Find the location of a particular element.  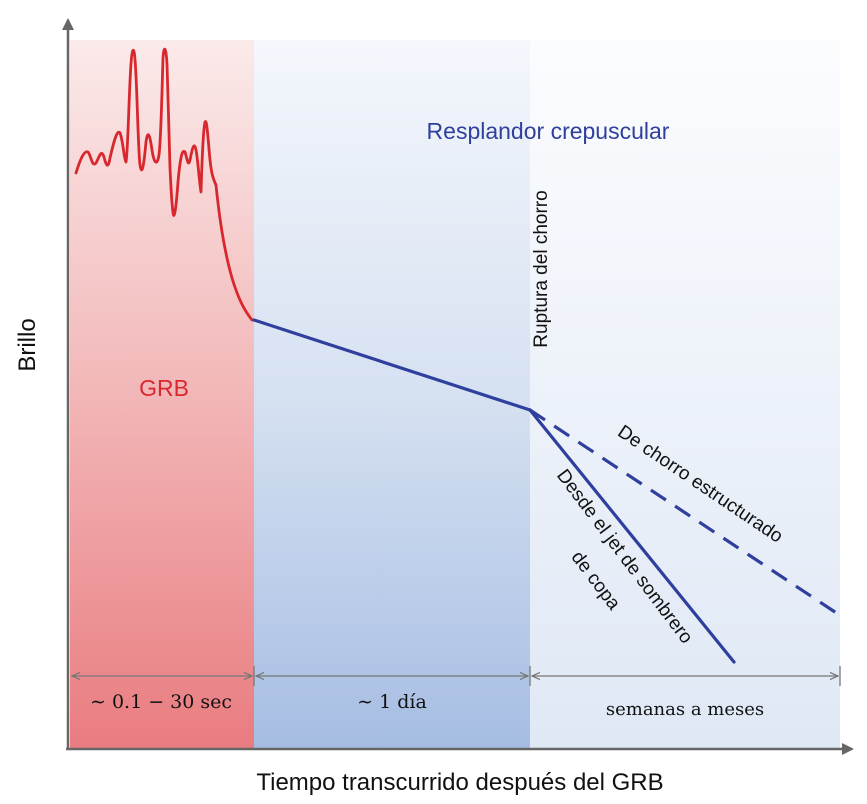

structured-jet-line is located at coordinates (684, 512).